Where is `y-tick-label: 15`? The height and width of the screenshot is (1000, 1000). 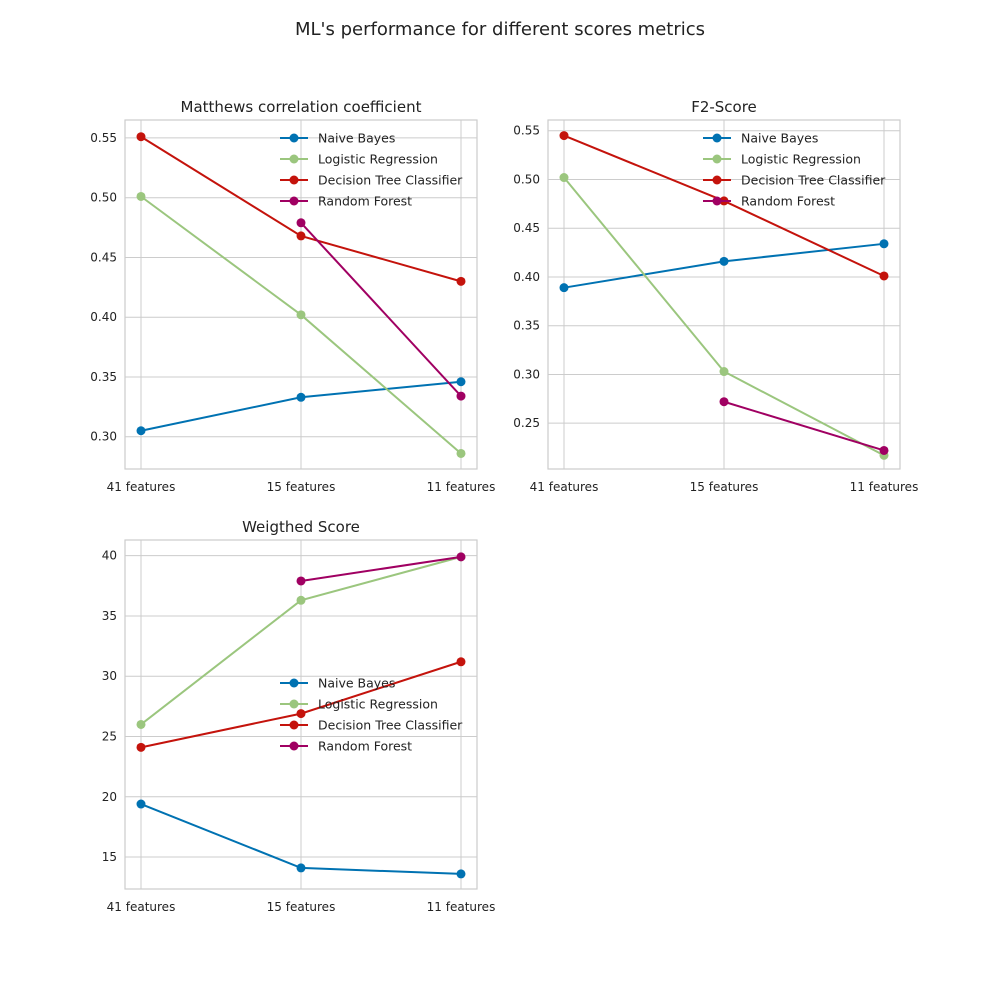 y-tick-label: 15 is located at coordinates (109, 857).